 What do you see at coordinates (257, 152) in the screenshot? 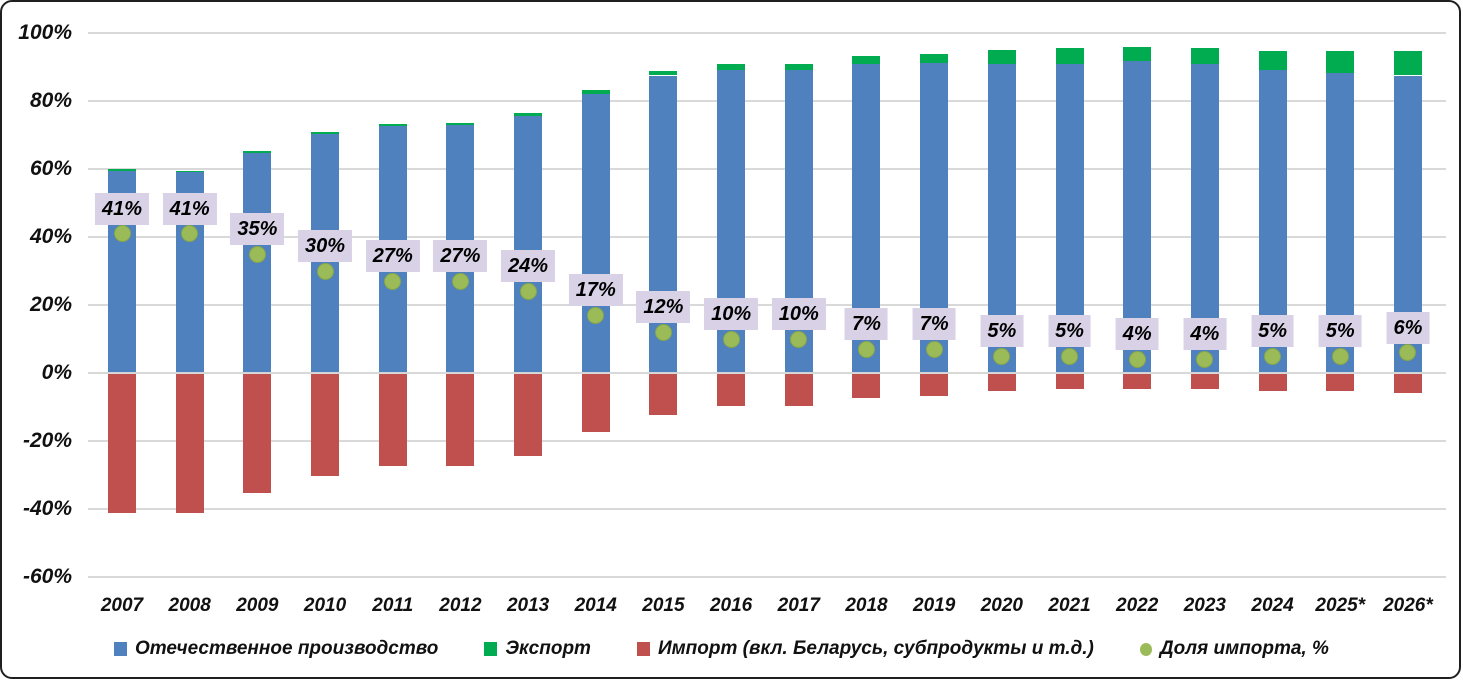
I see `bar-export-2009` at bounding box center [257, 152].